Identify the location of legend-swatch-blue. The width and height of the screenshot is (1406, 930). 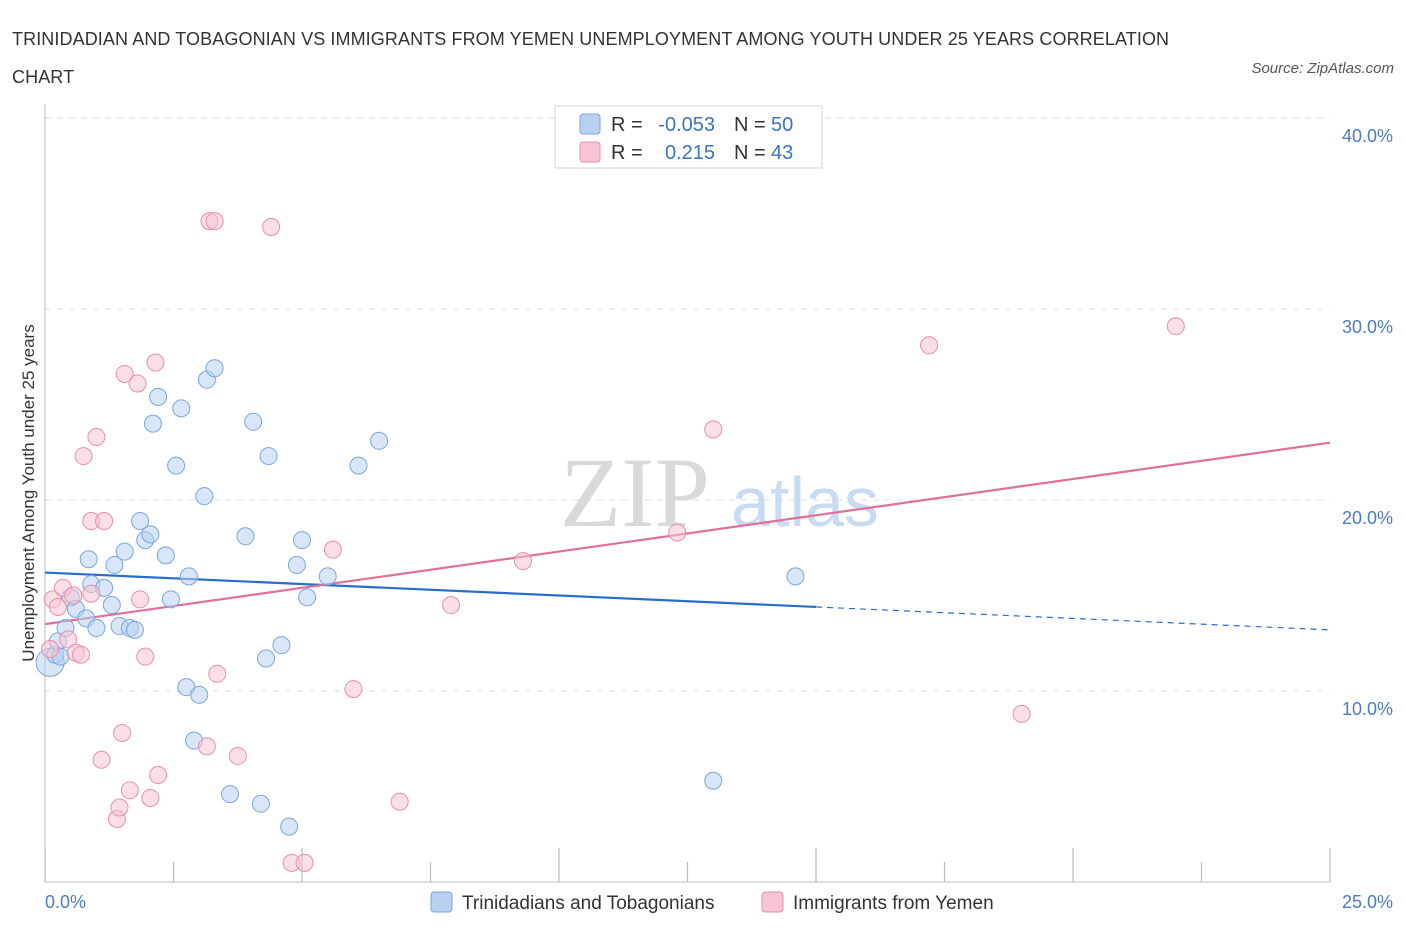
(590, 124).